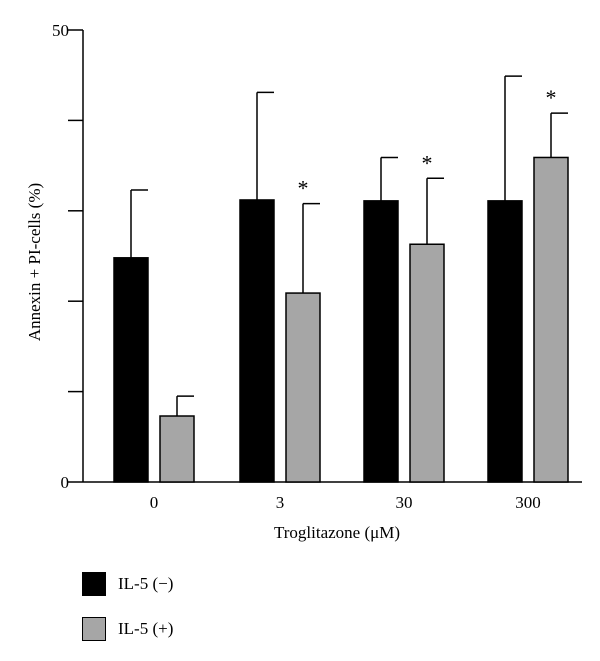 This screenshot has height=661, width=600. Describe the element at coordinates (154, 502) in the screenshot. I see `x-tick-label: 0` at that location.